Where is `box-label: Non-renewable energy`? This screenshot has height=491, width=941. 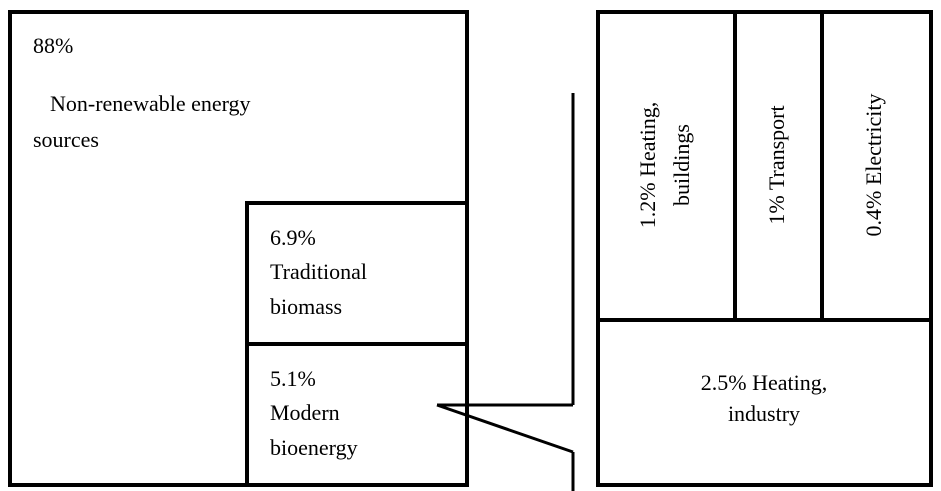
box-label: Non-renewable energy is located at coordinates (150, 103).